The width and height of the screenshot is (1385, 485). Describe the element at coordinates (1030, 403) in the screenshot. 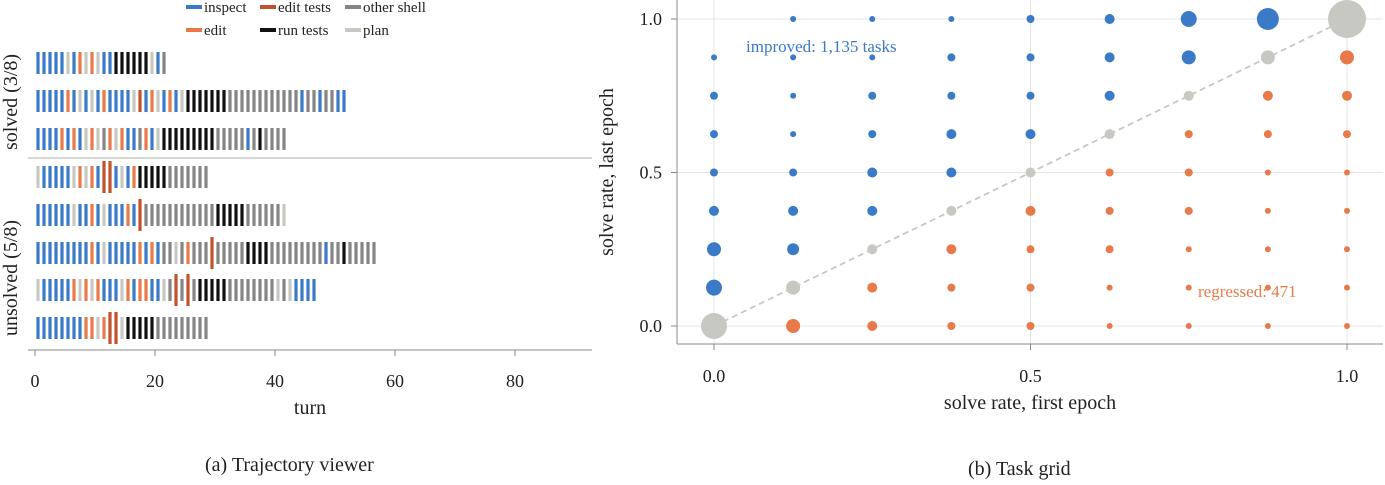

I see `x-axis-label: solve rate, first epoch` at that location.